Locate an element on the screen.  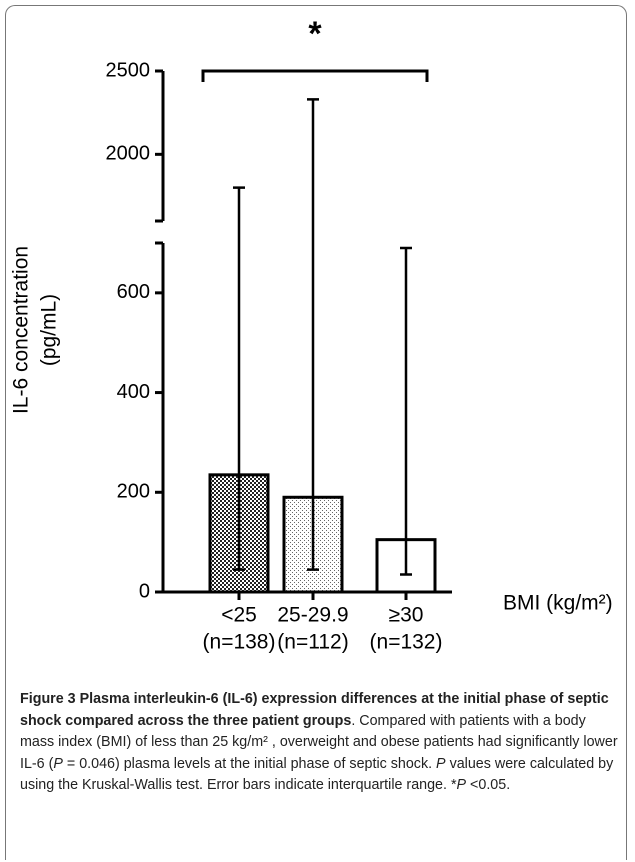
y-axis-label: (pg/mL) is located at coordinates (49, 330).